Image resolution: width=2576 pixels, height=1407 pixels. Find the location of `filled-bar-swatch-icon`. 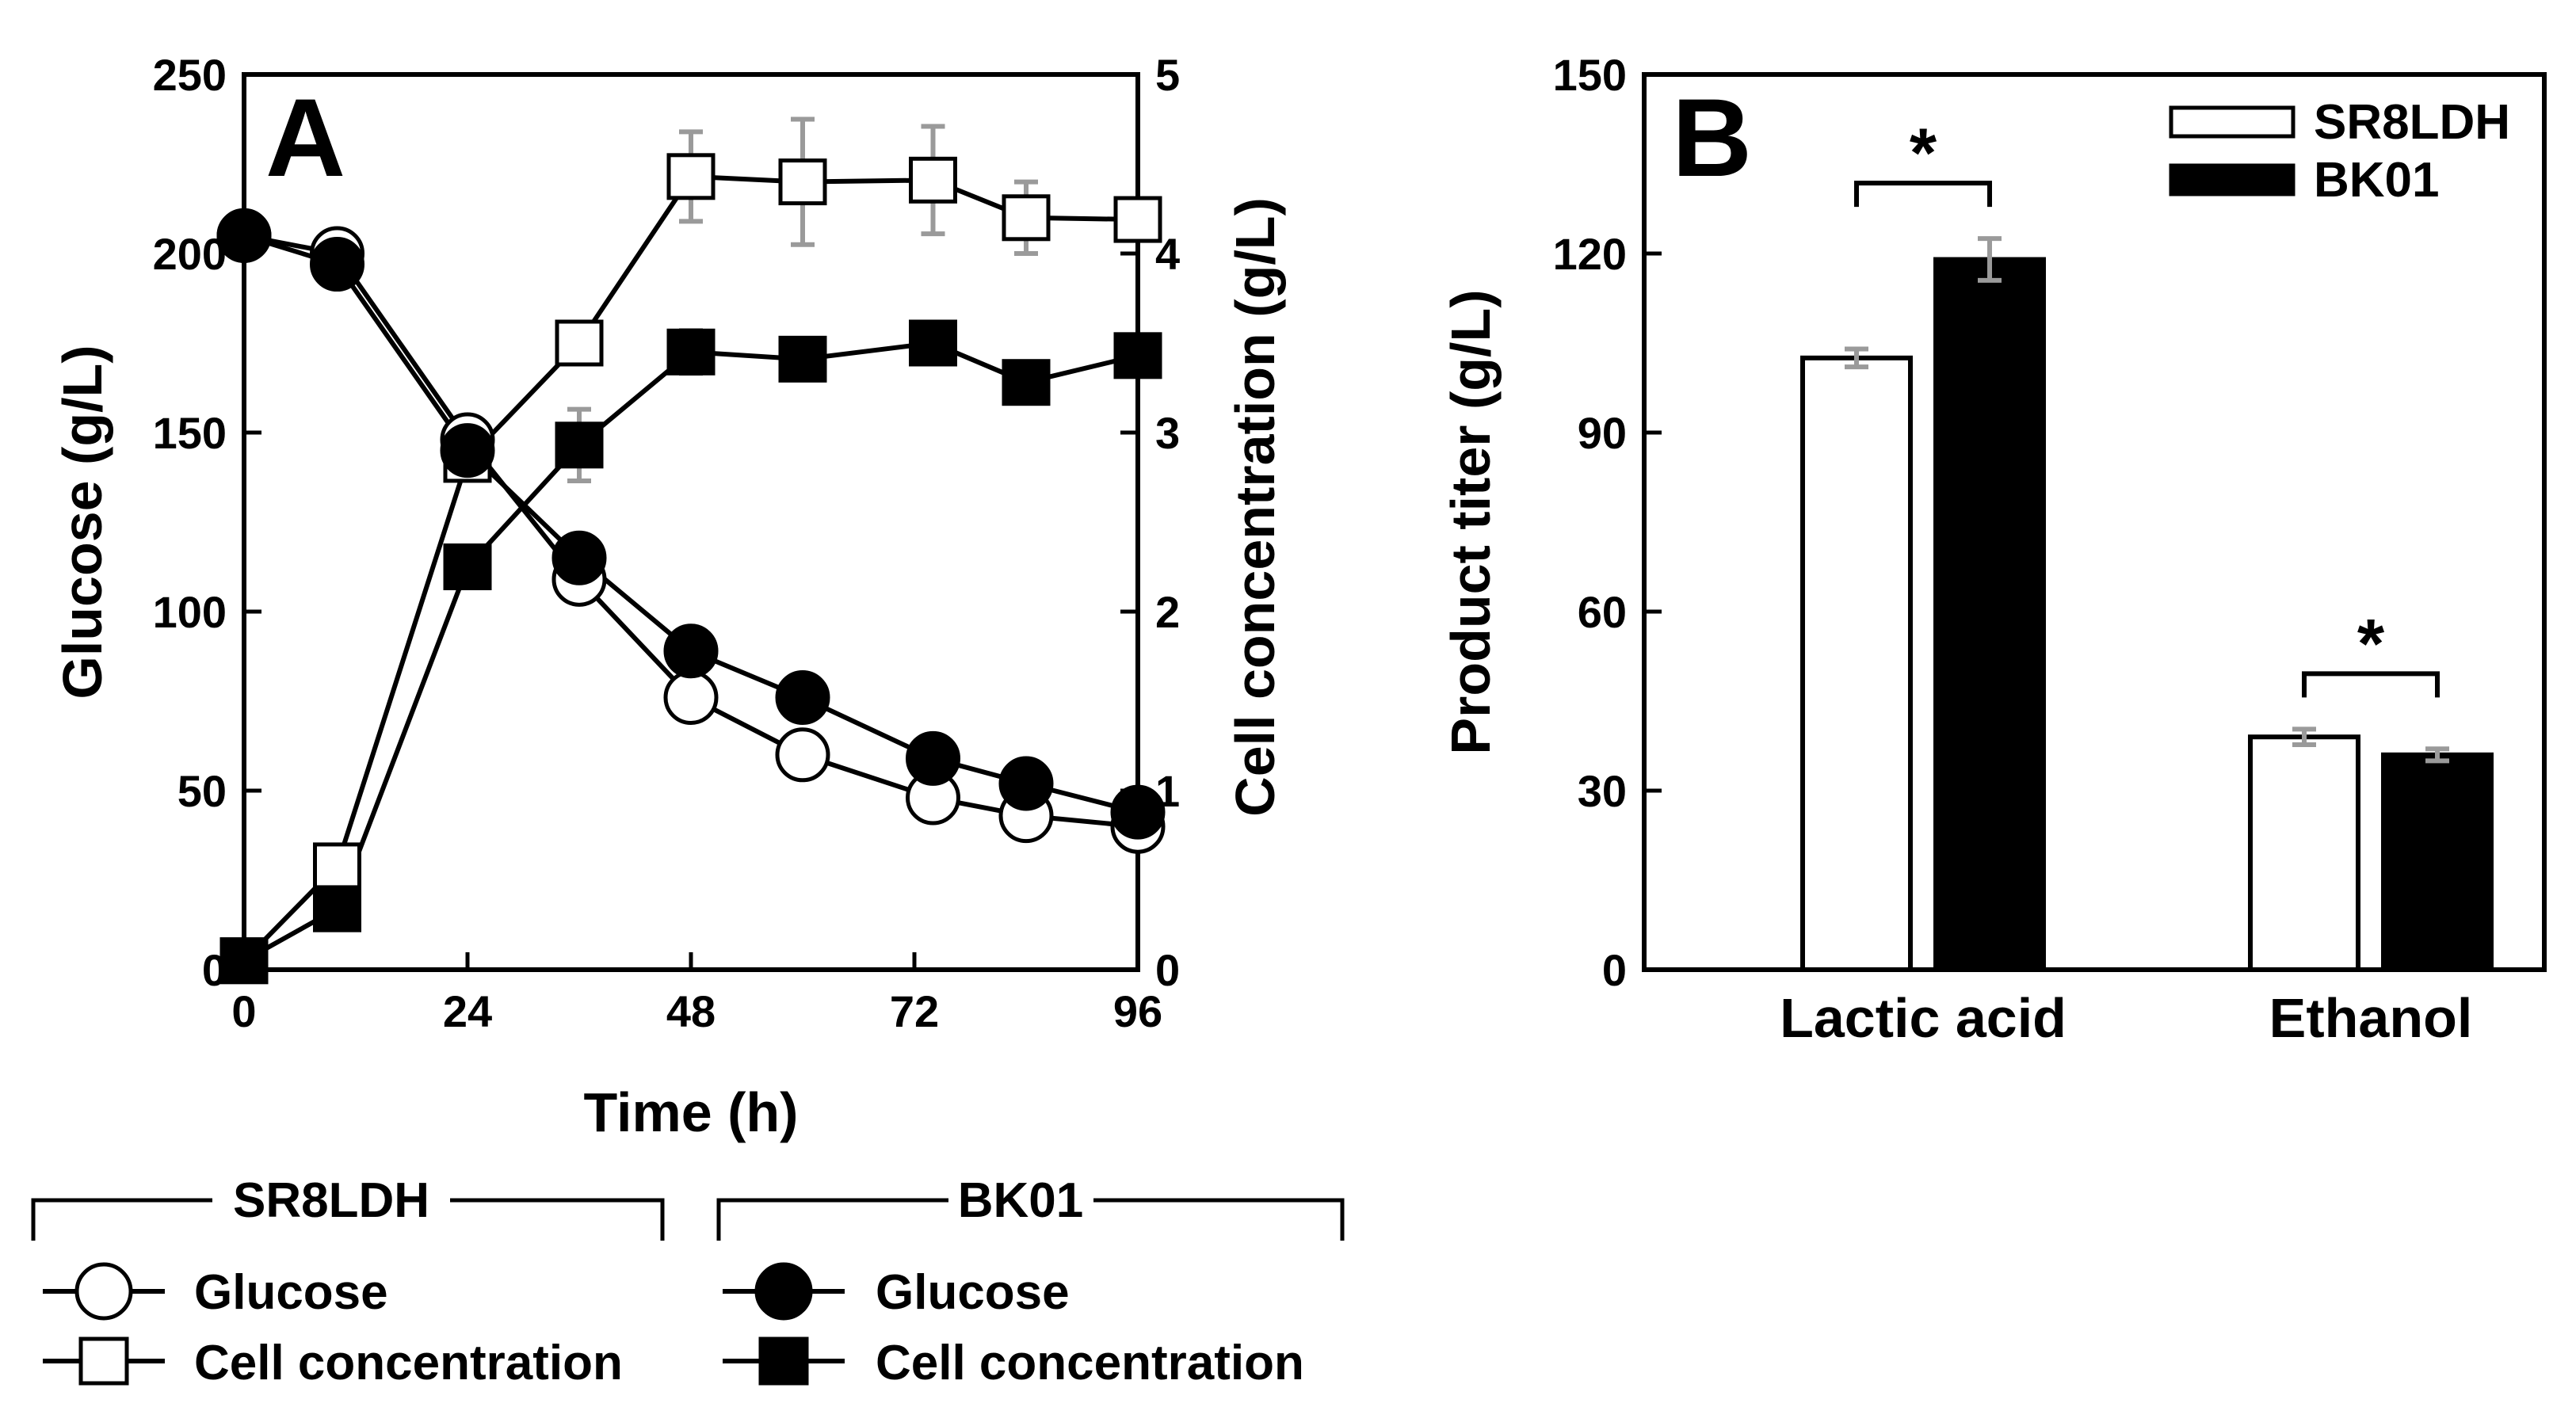

filled-bar-swatch-icon is located at coordinates (2232, 179).